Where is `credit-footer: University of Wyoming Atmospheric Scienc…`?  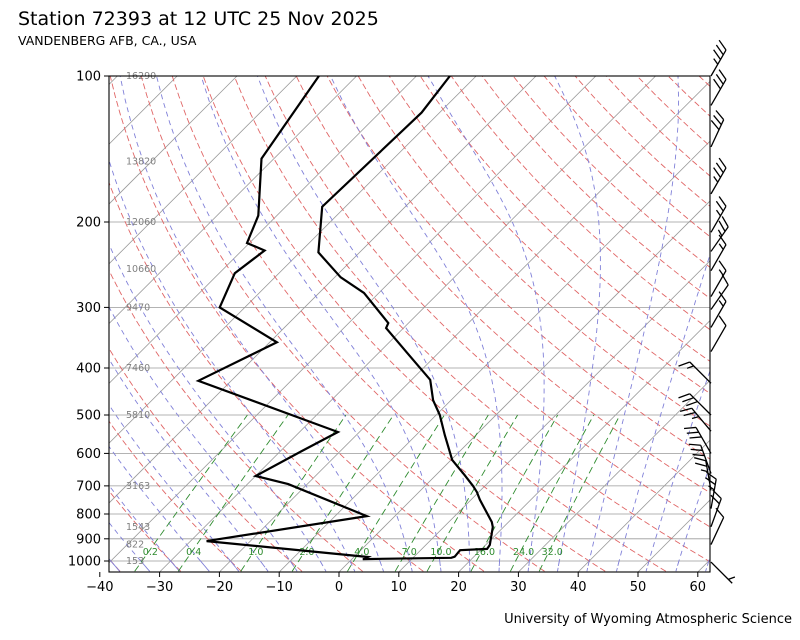 credit-footer: University of Wyoming Atmospheric Scienc… is located at coordinates (648, 619).